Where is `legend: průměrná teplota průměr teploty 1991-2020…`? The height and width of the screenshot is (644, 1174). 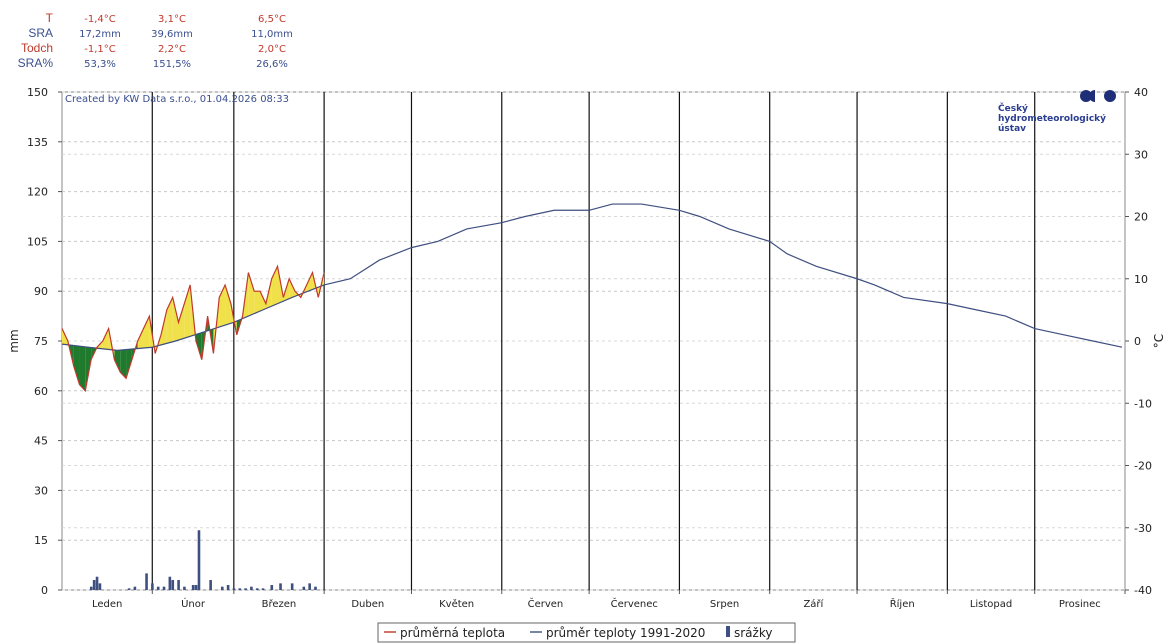
legend: průměrná teplota průměr teploty 1991-2020… is located at coordinates (586, 632).